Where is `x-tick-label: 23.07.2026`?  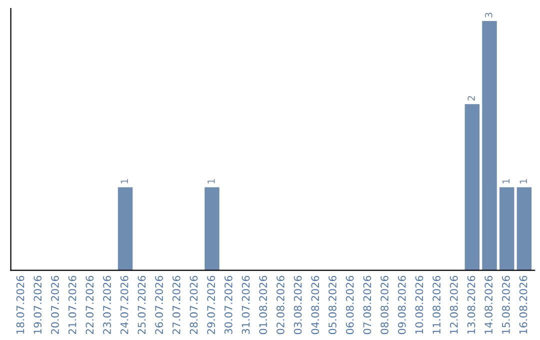 x-tick-label: 23.07.2026 is located at coordinates (107, 305).